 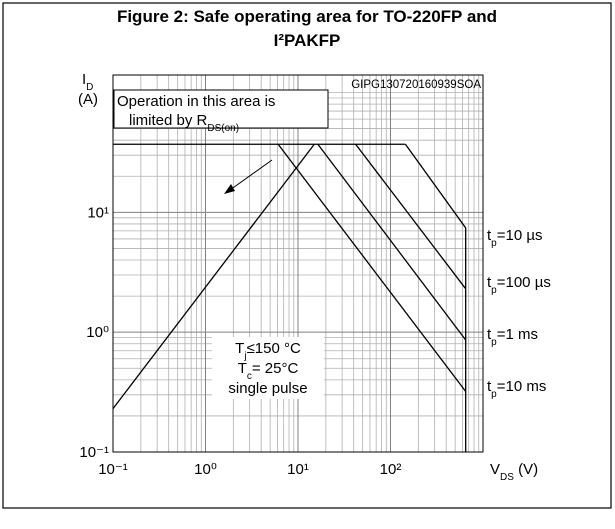 I want to click on x-tick-label: 10⁰, so click(x=205, y=469).